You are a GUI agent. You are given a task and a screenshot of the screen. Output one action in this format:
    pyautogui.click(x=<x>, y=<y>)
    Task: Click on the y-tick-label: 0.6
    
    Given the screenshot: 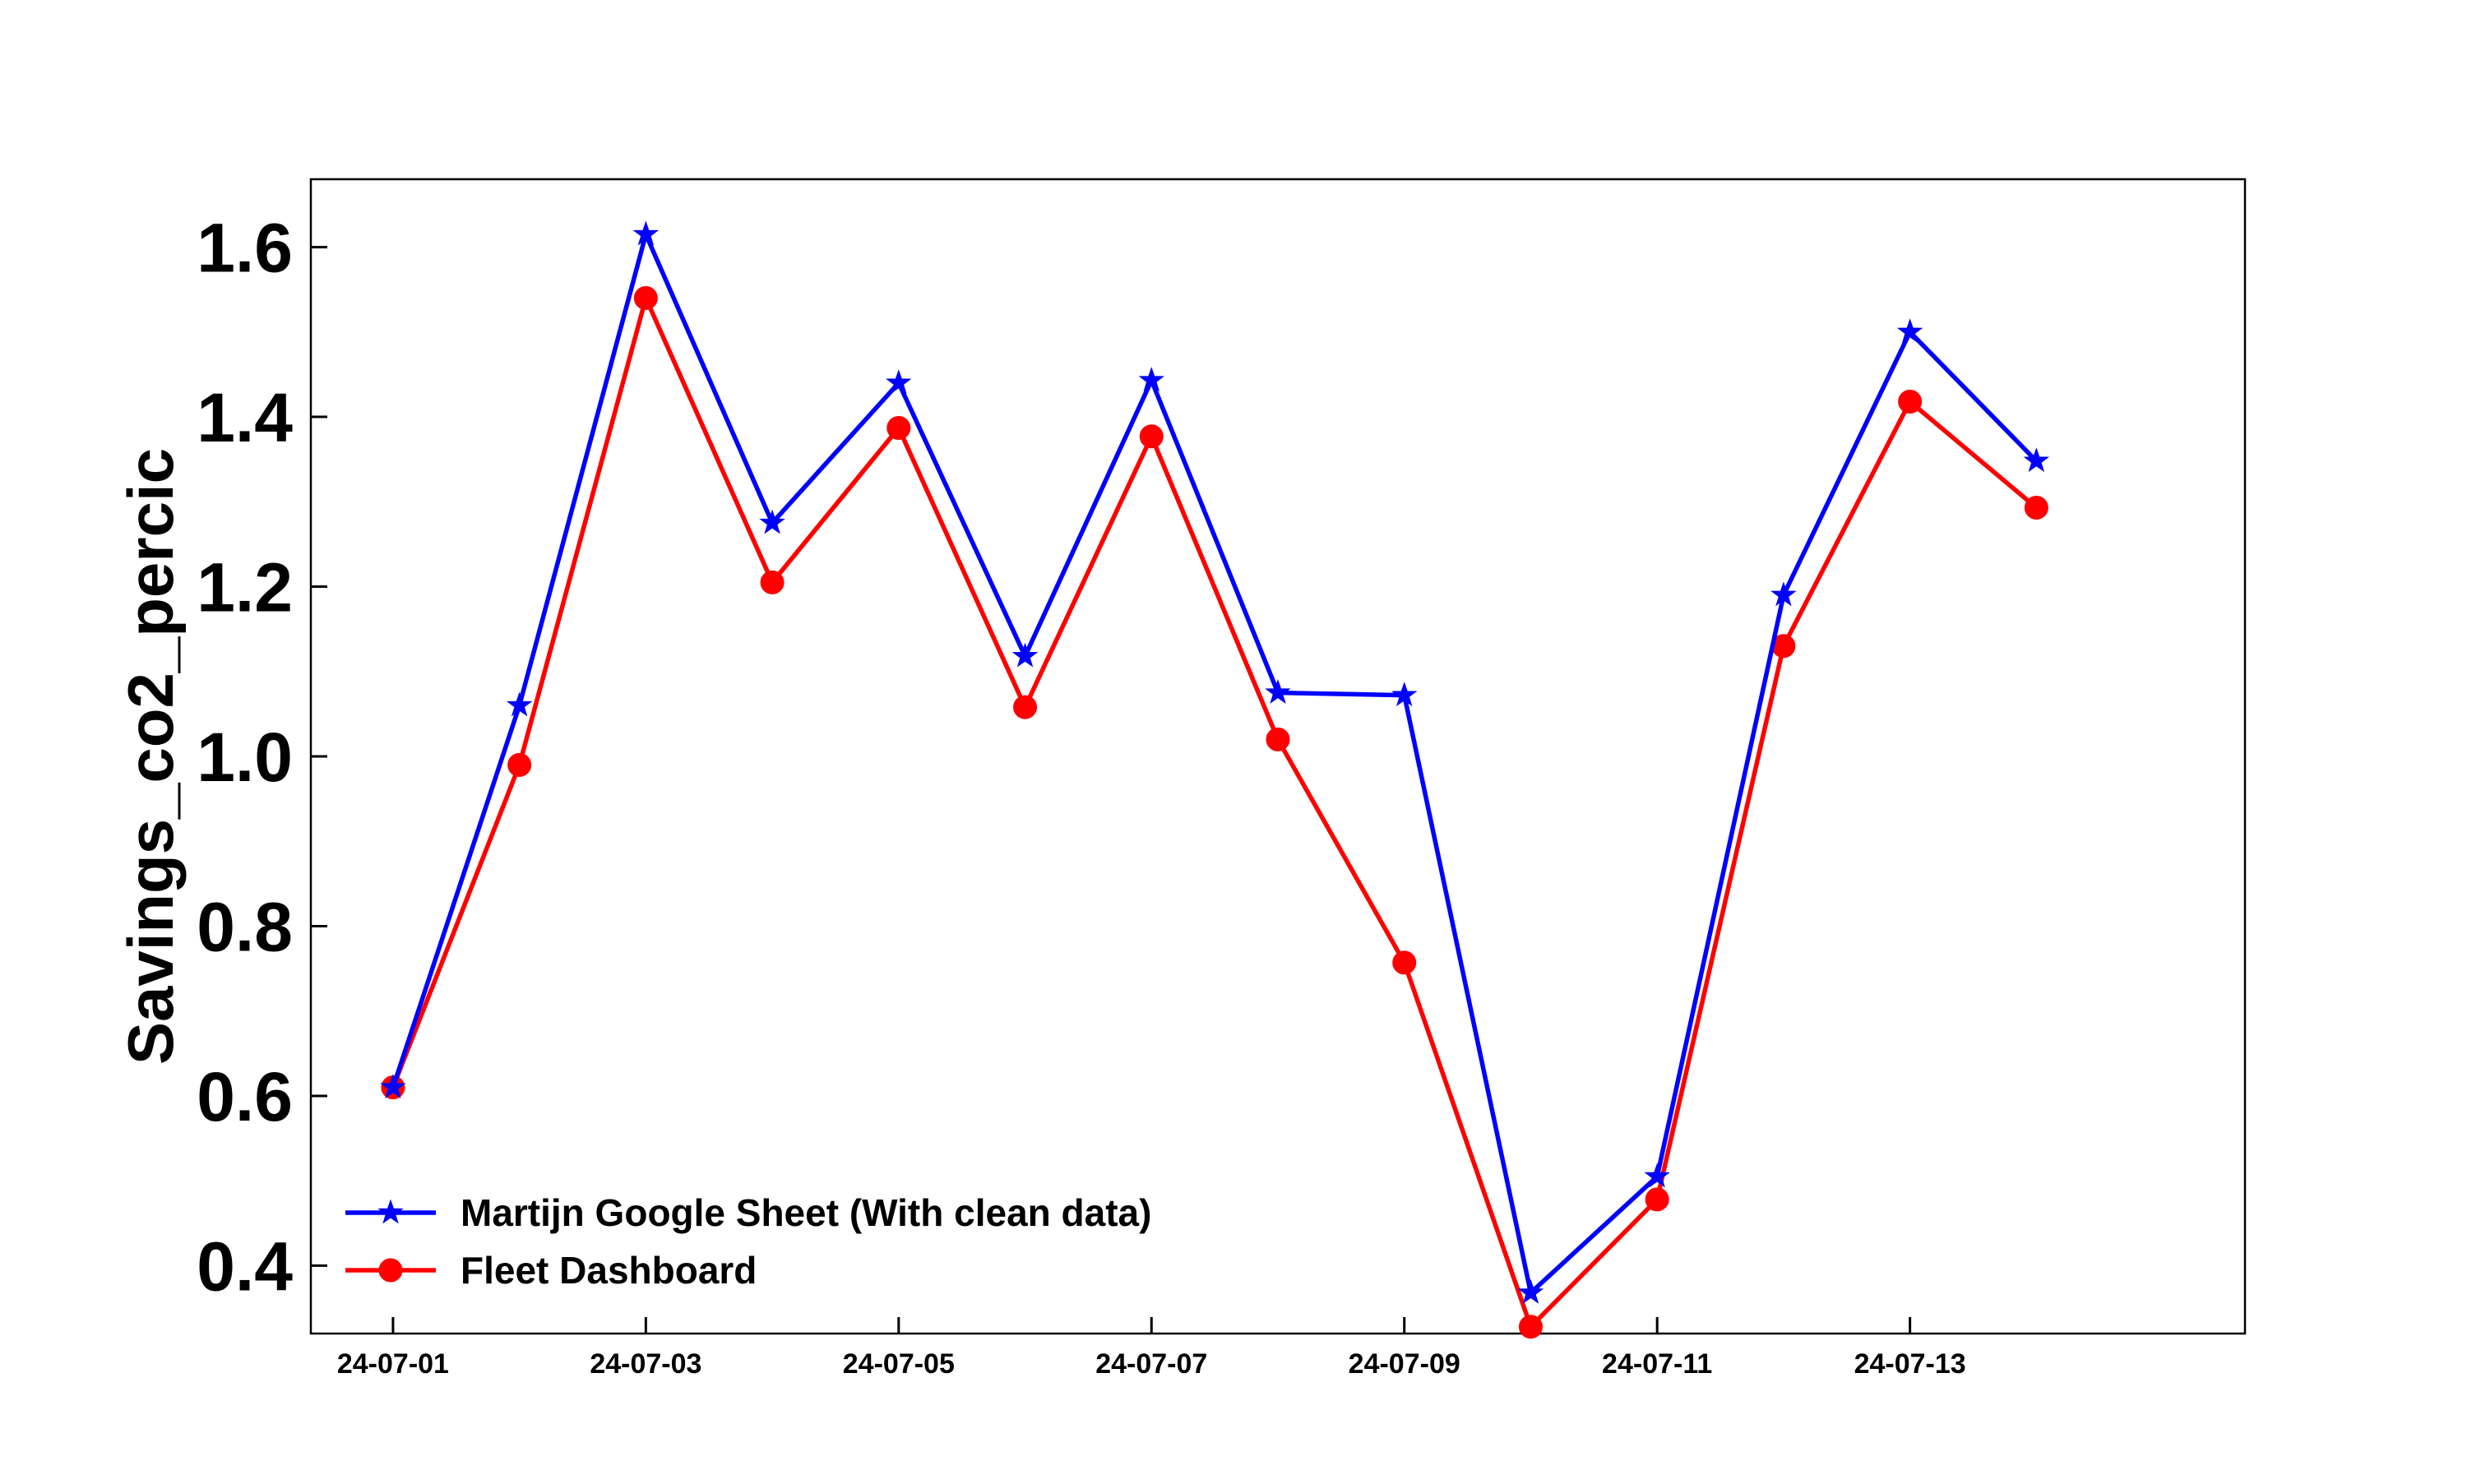 What is the action you would take?
    pyautogui.click(x=245, y=1096)
    